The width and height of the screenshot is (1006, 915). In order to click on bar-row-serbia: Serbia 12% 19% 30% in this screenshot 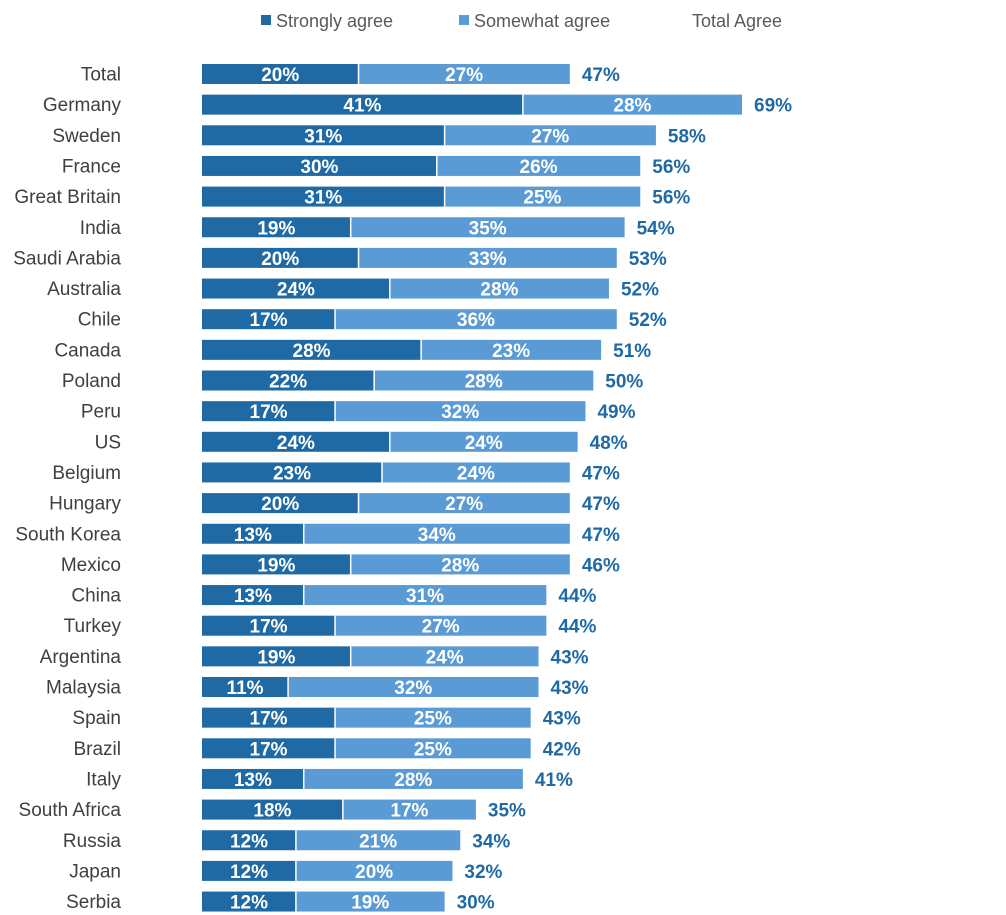, I will do `click(280, 902)`.